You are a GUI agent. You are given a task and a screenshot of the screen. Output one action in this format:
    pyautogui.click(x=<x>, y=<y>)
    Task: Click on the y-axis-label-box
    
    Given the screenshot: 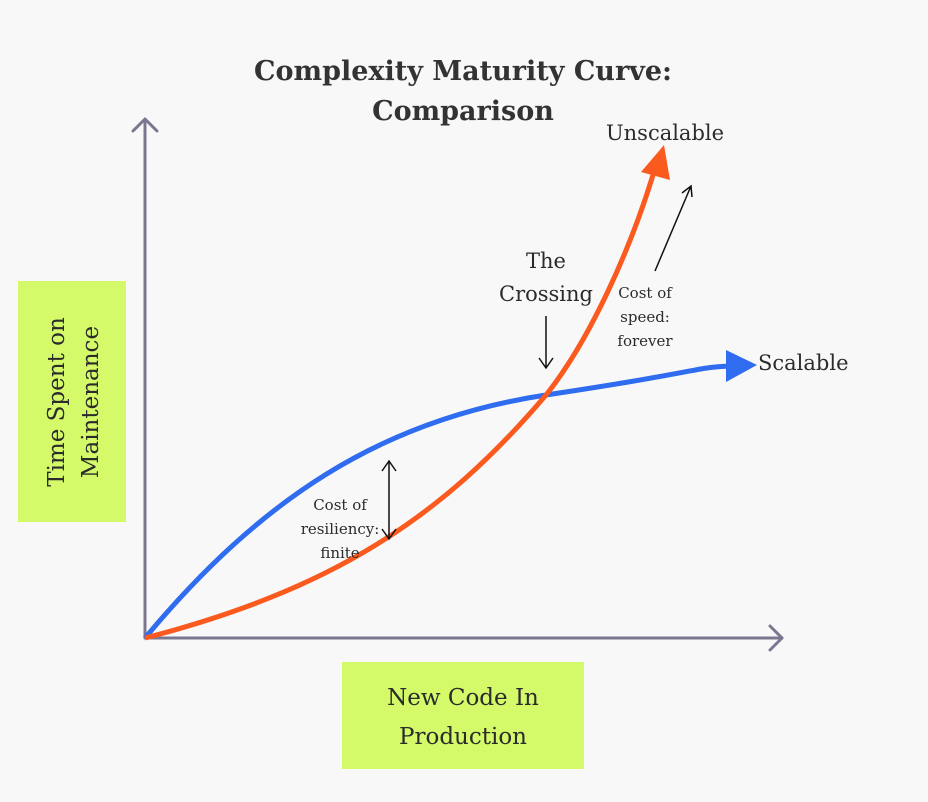 What is the action you would take?
    pyautogui.click(x=72, y=401)
    